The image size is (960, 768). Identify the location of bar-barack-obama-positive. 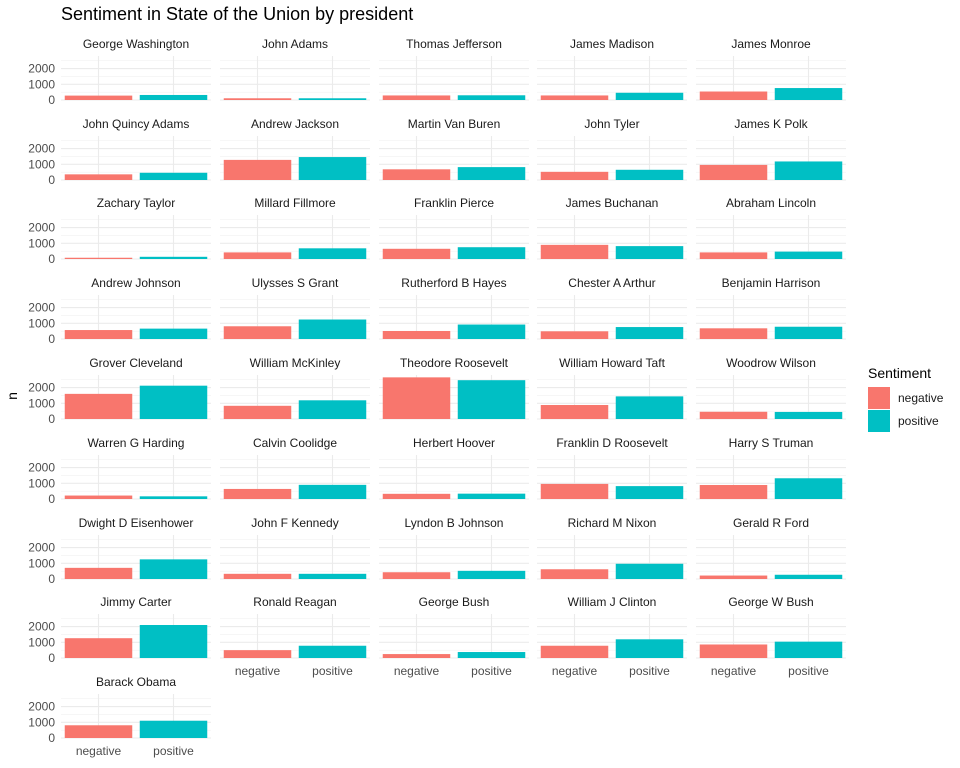
(173, 729).